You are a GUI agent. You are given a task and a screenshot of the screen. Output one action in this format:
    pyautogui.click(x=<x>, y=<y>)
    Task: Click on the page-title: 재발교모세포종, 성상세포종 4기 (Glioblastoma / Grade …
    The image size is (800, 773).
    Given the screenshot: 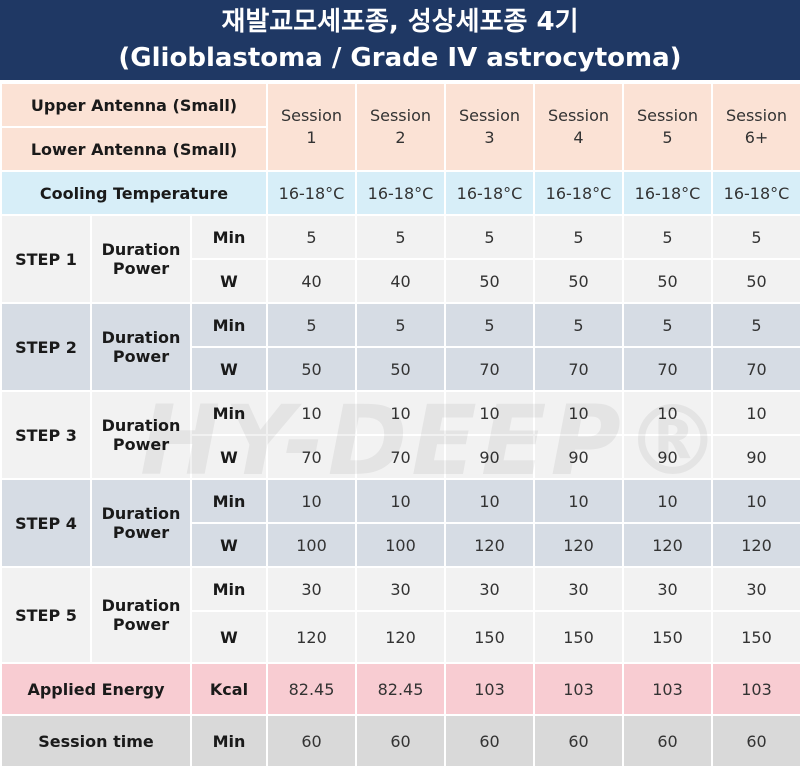 What is the action you would take?
    pyautogui.click(x=400, y=40)
    